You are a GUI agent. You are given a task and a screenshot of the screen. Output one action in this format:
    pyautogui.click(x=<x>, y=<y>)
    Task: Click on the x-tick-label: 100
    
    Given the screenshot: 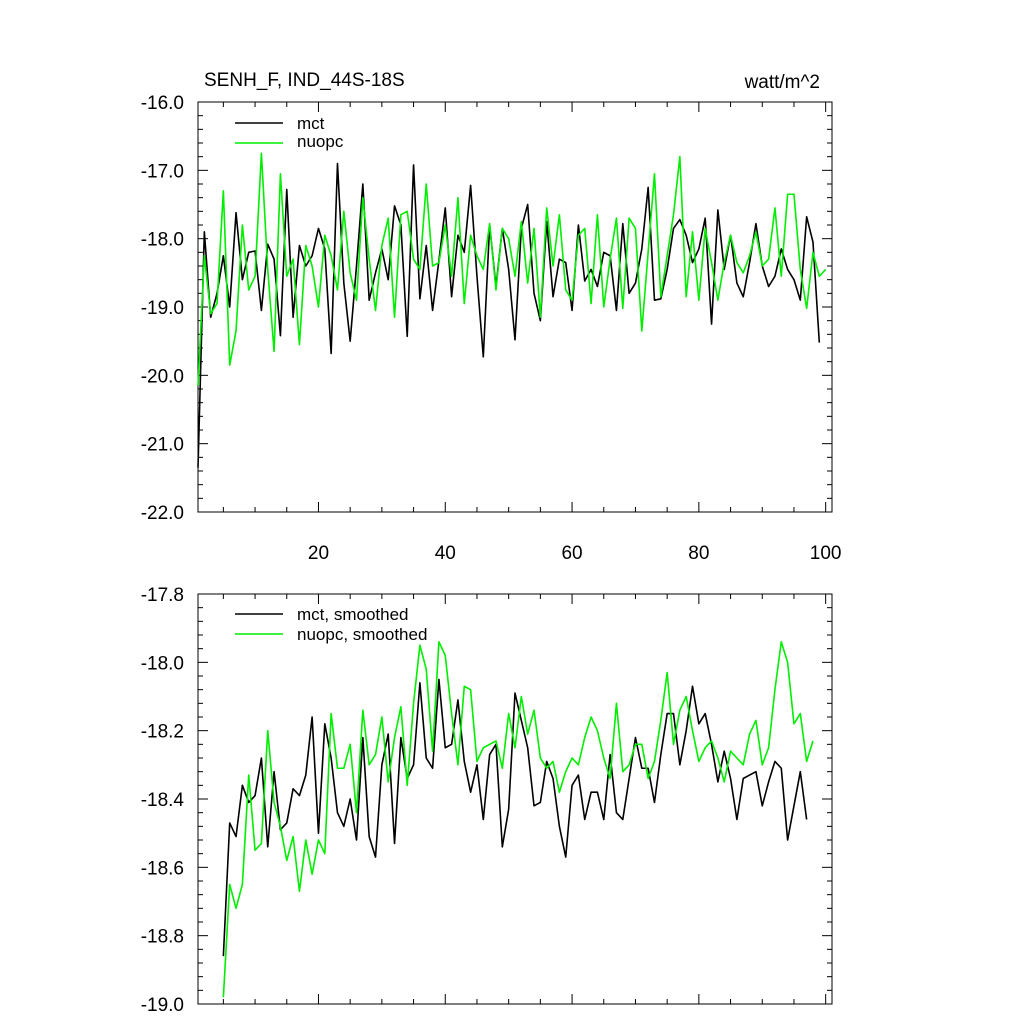 What is the action you would take?
    pyautogui.click(x=826, y=553)
    